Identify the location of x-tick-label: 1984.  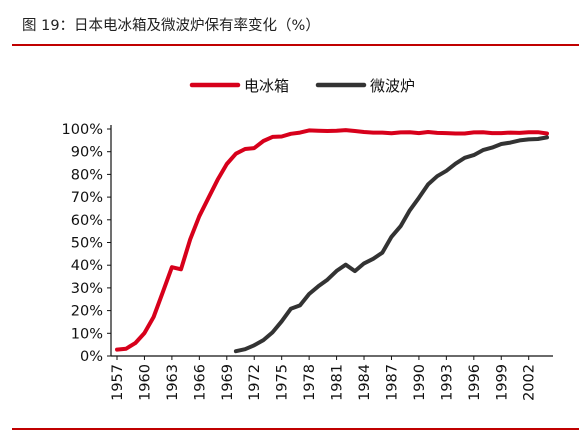
(365, 382).